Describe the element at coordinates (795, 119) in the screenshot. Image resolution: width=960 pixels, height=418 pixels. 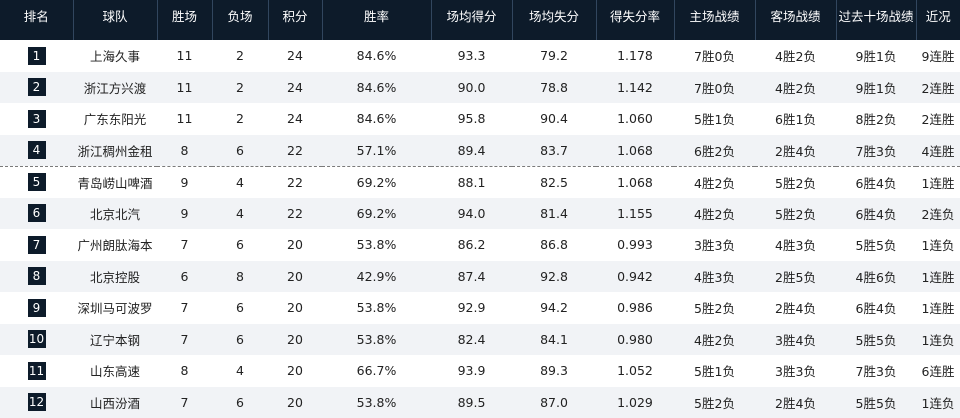
I see `cell-away-record: 6胜1负` at that location.